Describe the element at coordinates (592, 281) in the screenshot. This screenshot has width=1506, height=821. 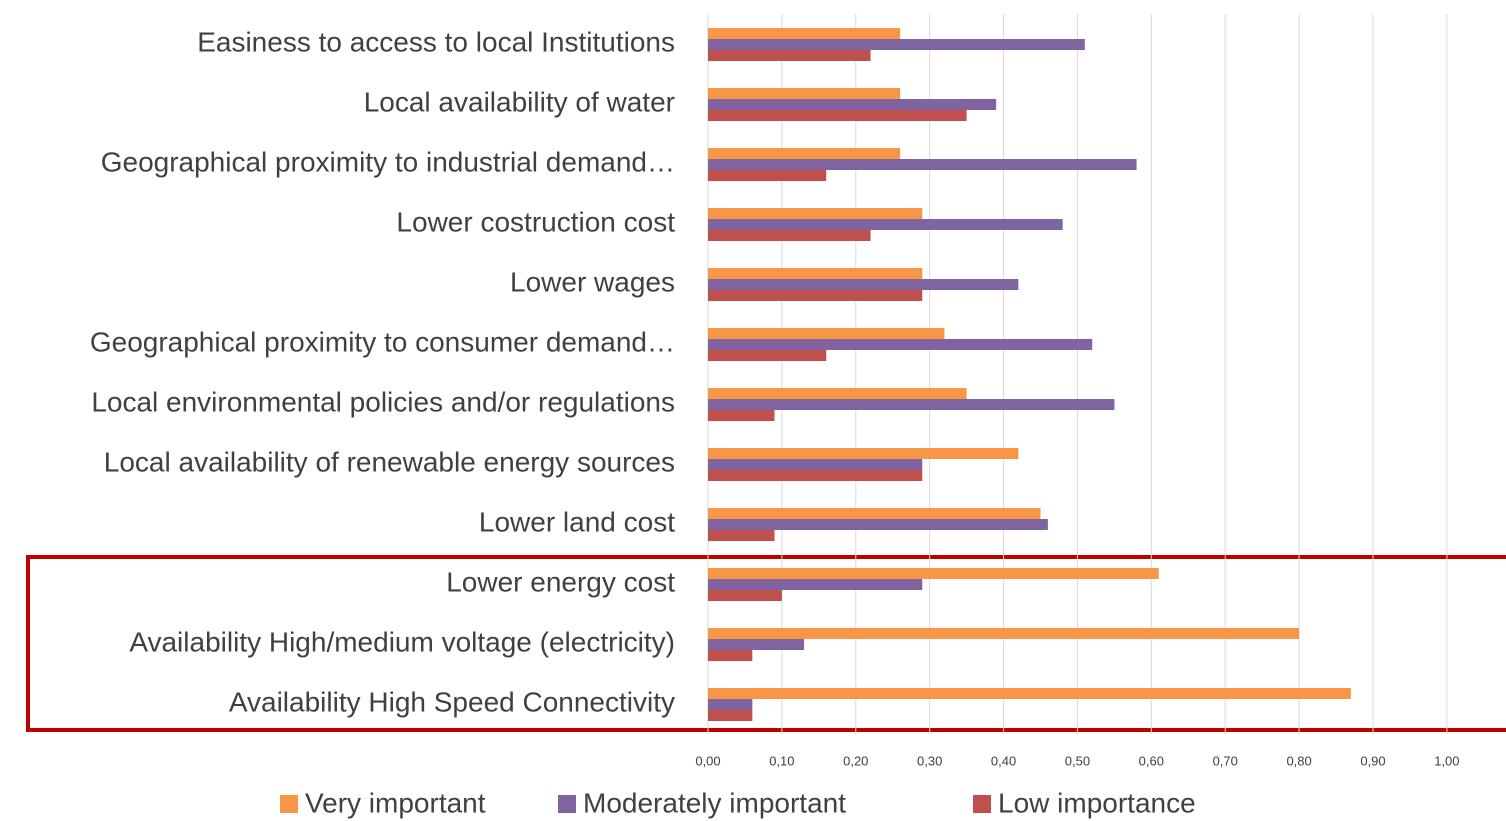
I see `y-tick-label: Lower wages` at that location.